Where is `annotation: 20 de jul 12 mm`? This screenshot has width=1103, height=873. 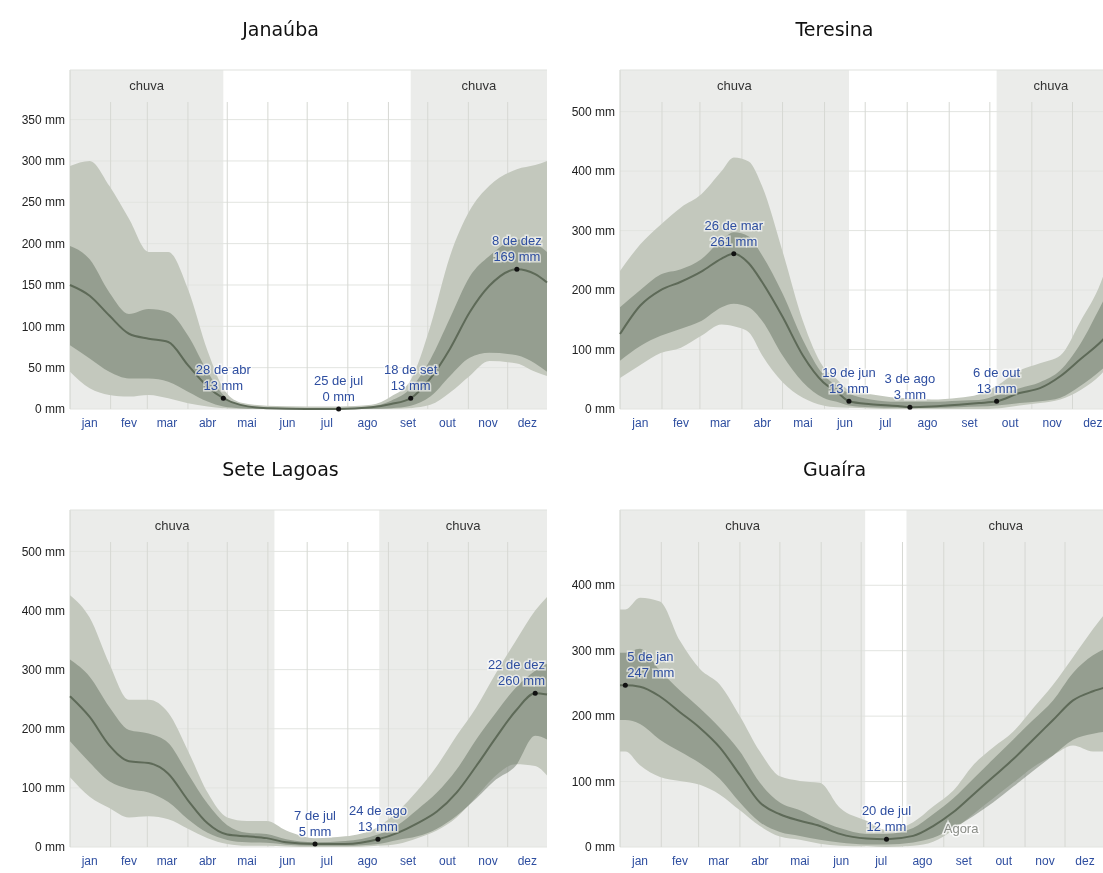 annotation: 20 de jul 12 mm is located at coordinates (886, 819).